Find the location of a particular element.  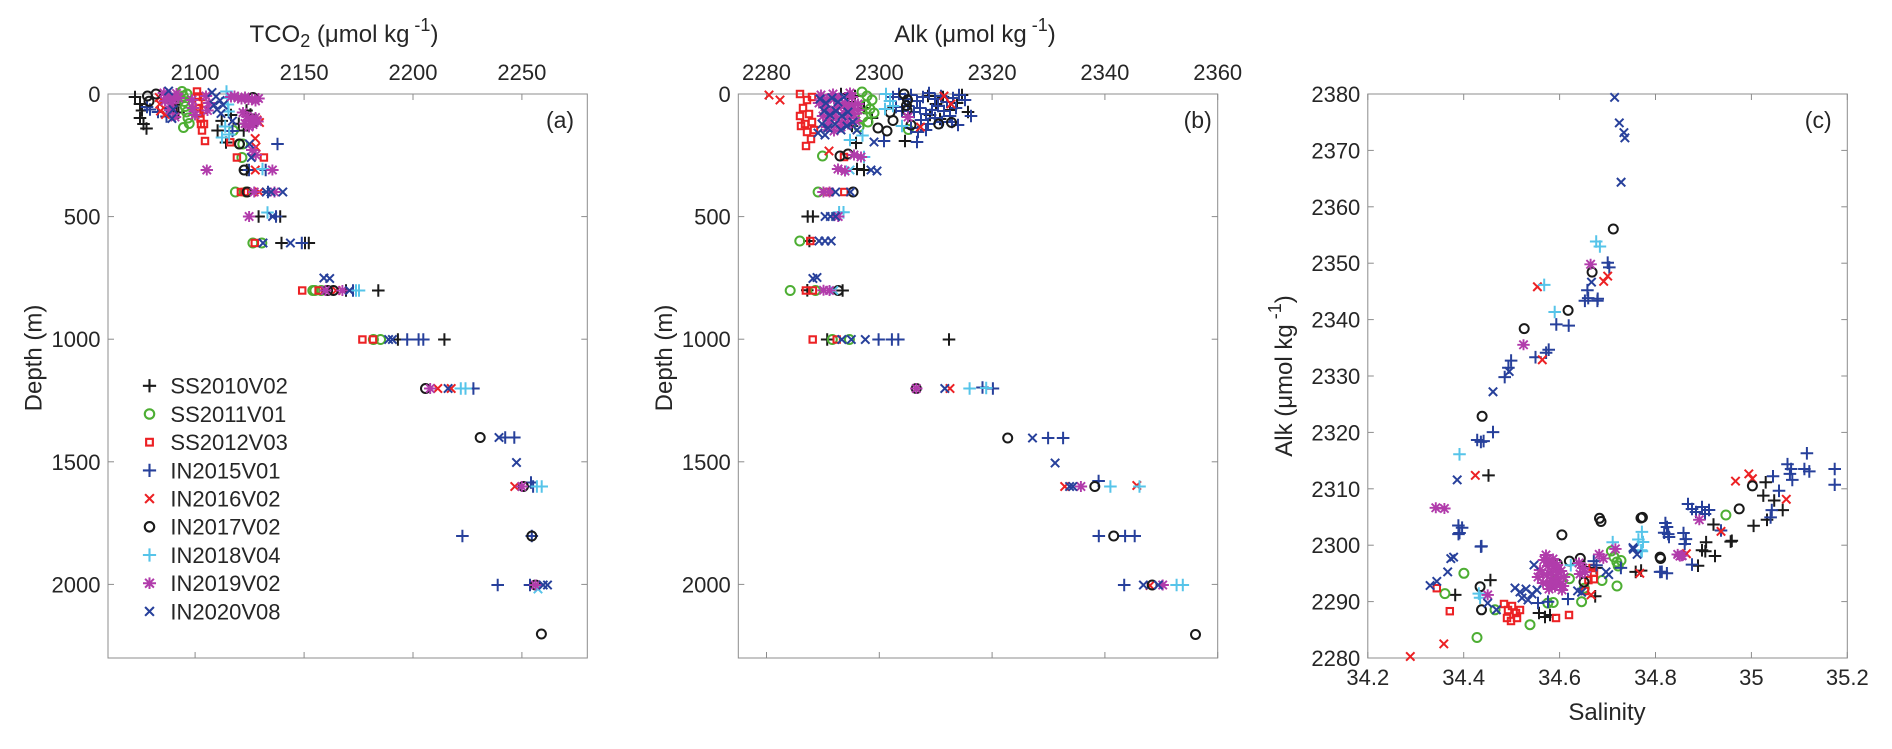

svg-text: 2200 is located at coordinates (413, 72).